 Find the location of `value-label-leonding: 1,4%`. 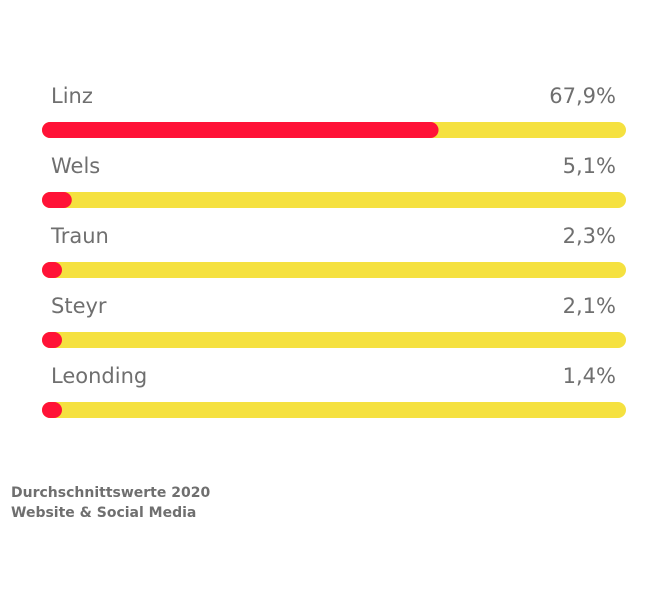

value-label-leonding: 1,4% is located at coordinates (589, 376).